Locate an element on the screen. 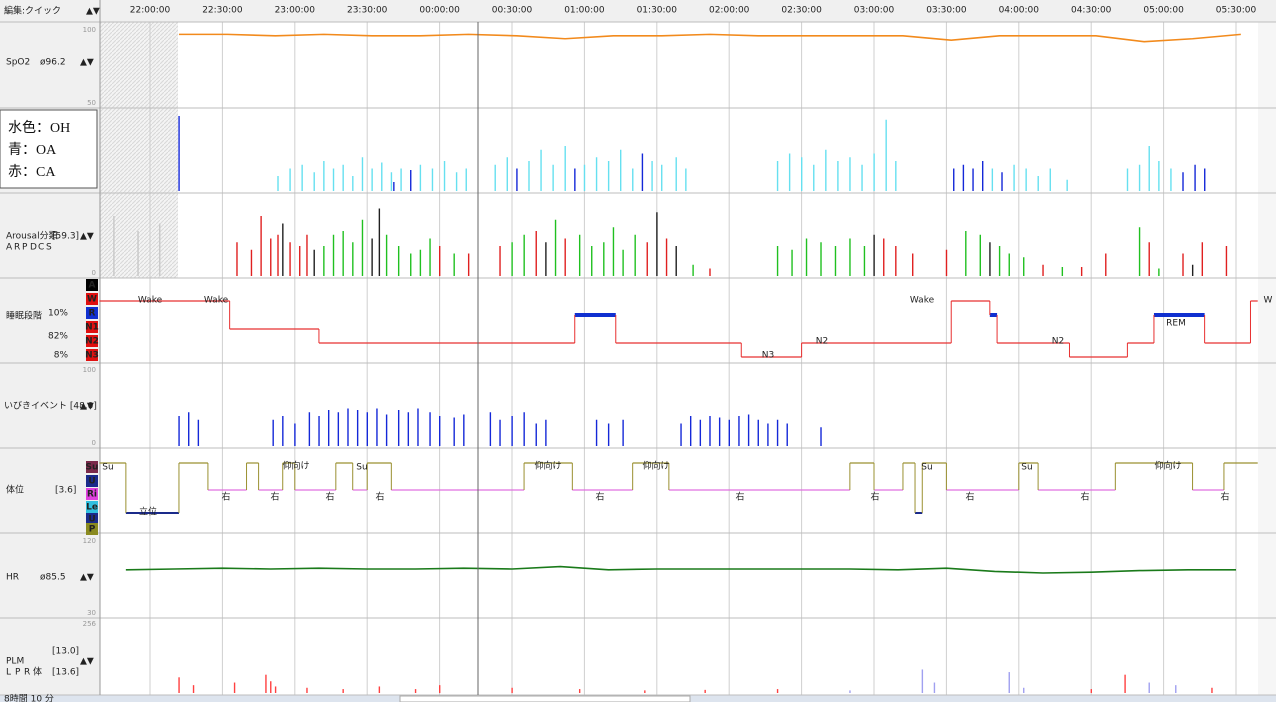 The image size is (1276, 706). index-value: [13.6] is located at coordinates (65, 673).